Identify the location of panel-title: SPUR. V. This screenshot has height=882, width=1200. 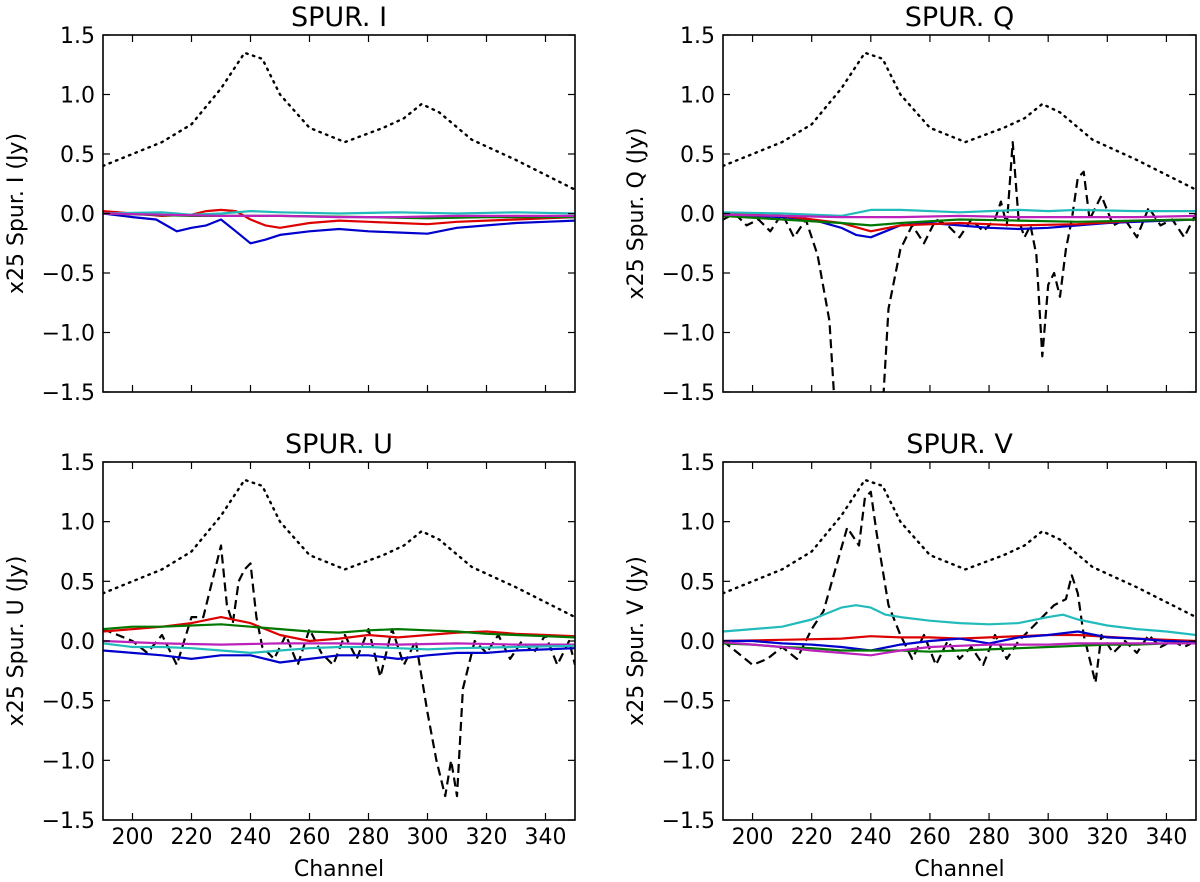
(959, 444).